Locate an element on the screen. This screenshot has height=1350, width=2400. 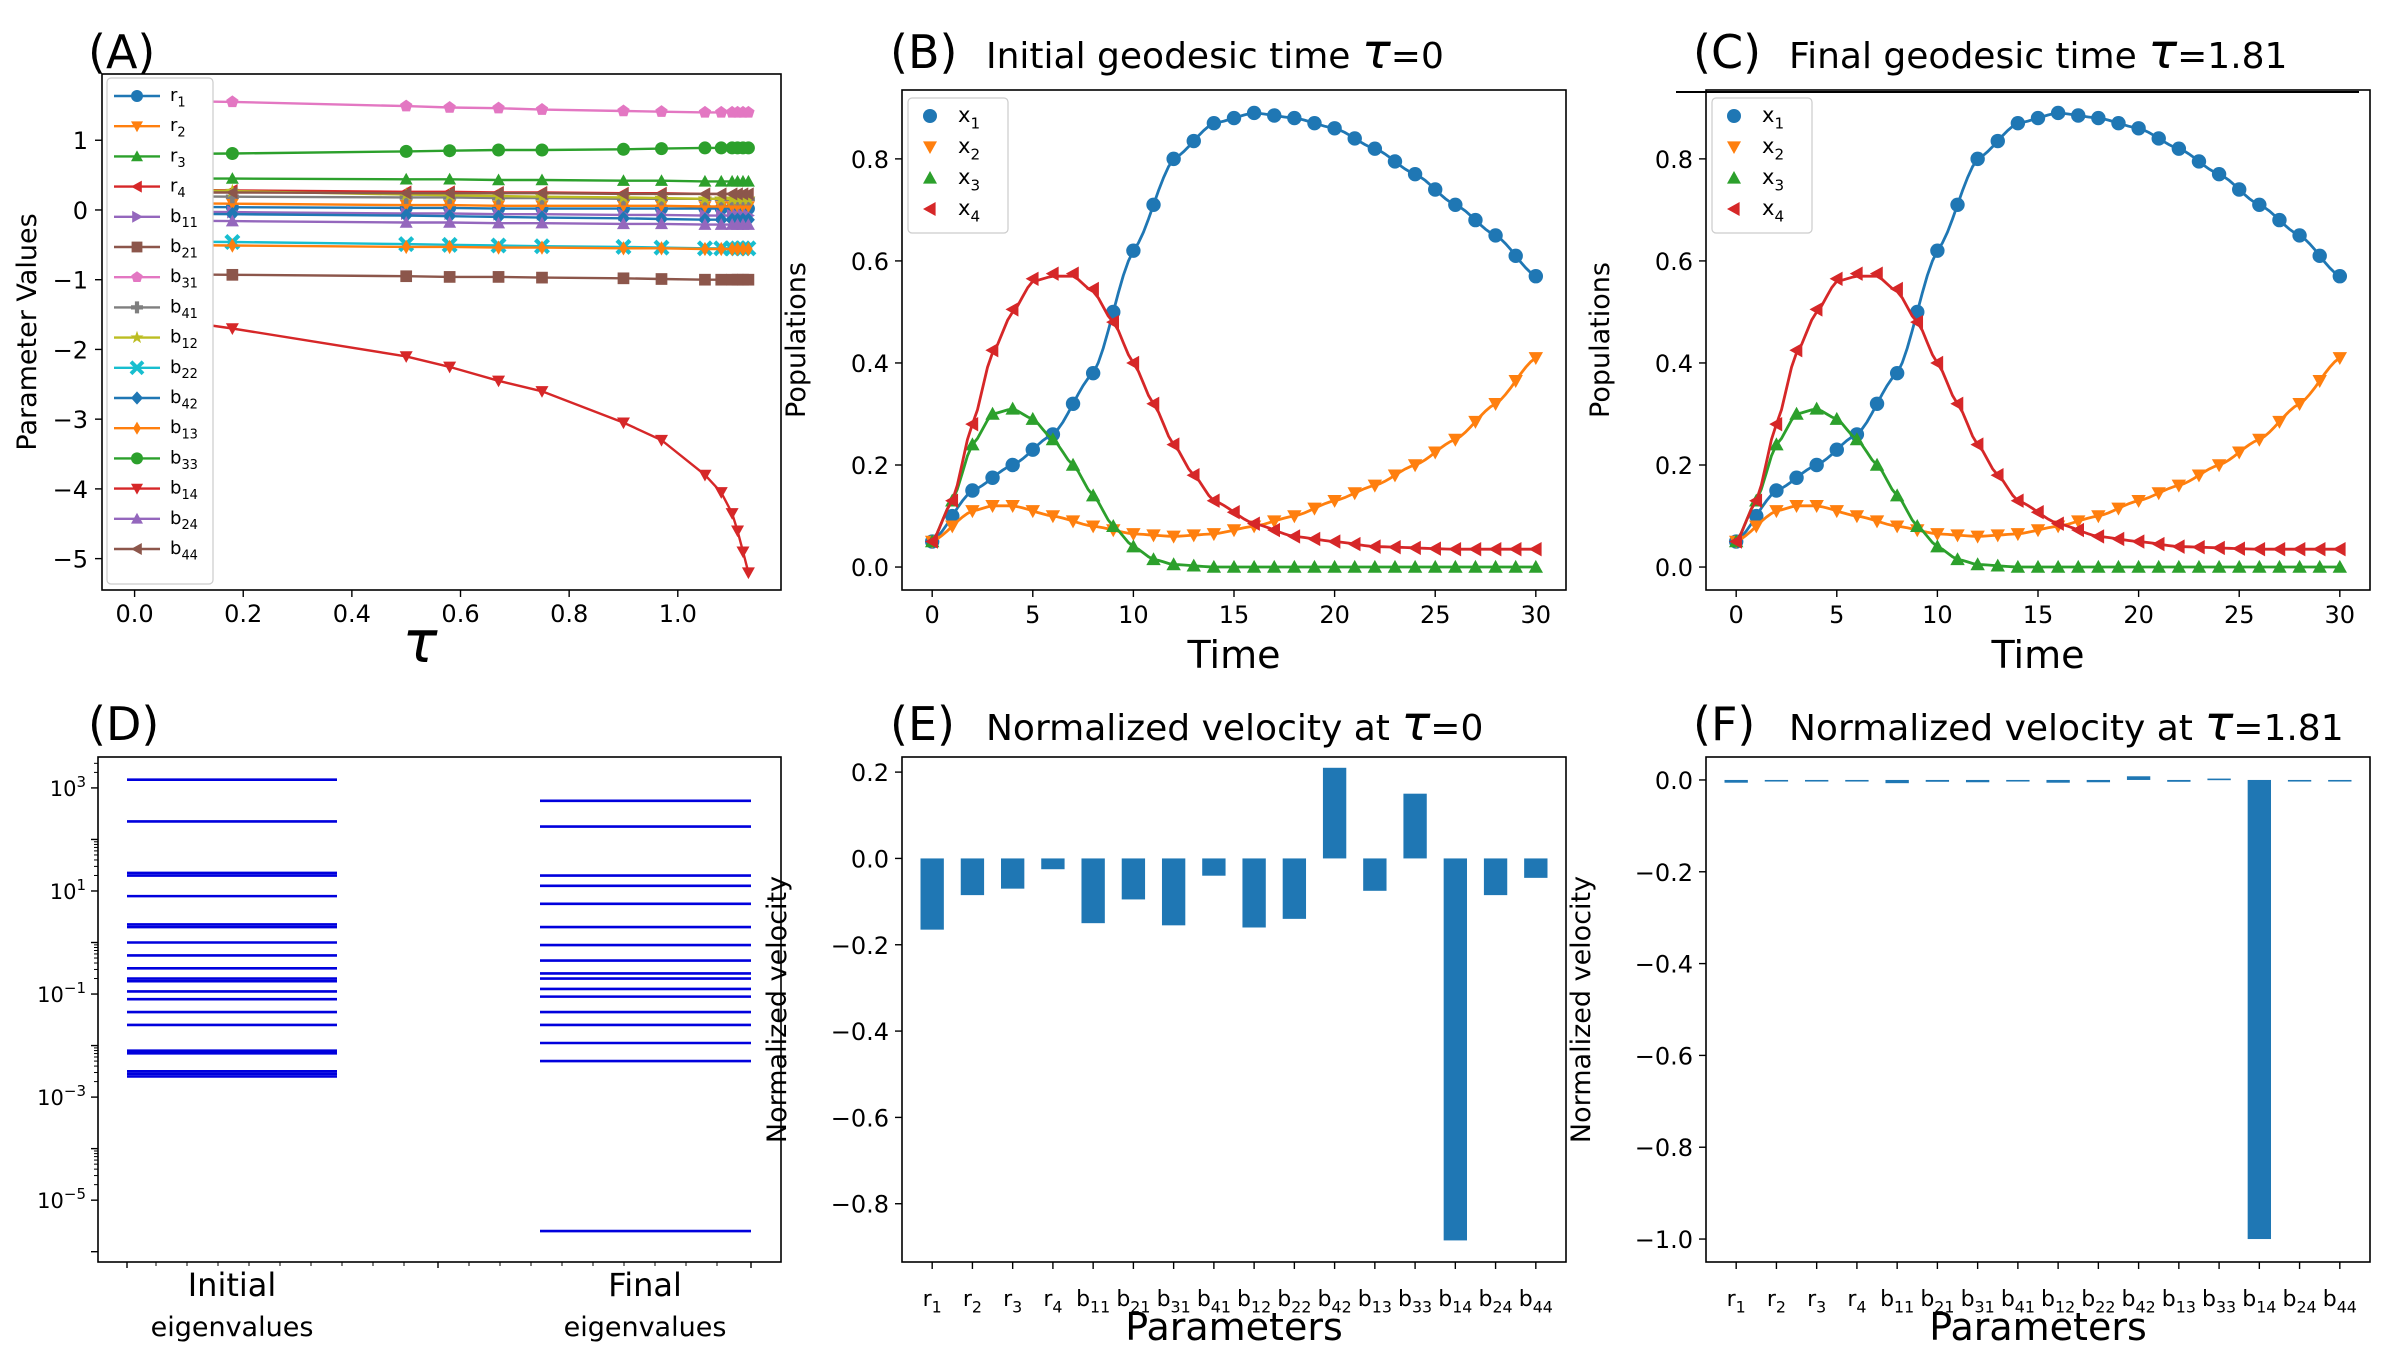
panel-c-legend-marker is located at coordinates (1734, 177).